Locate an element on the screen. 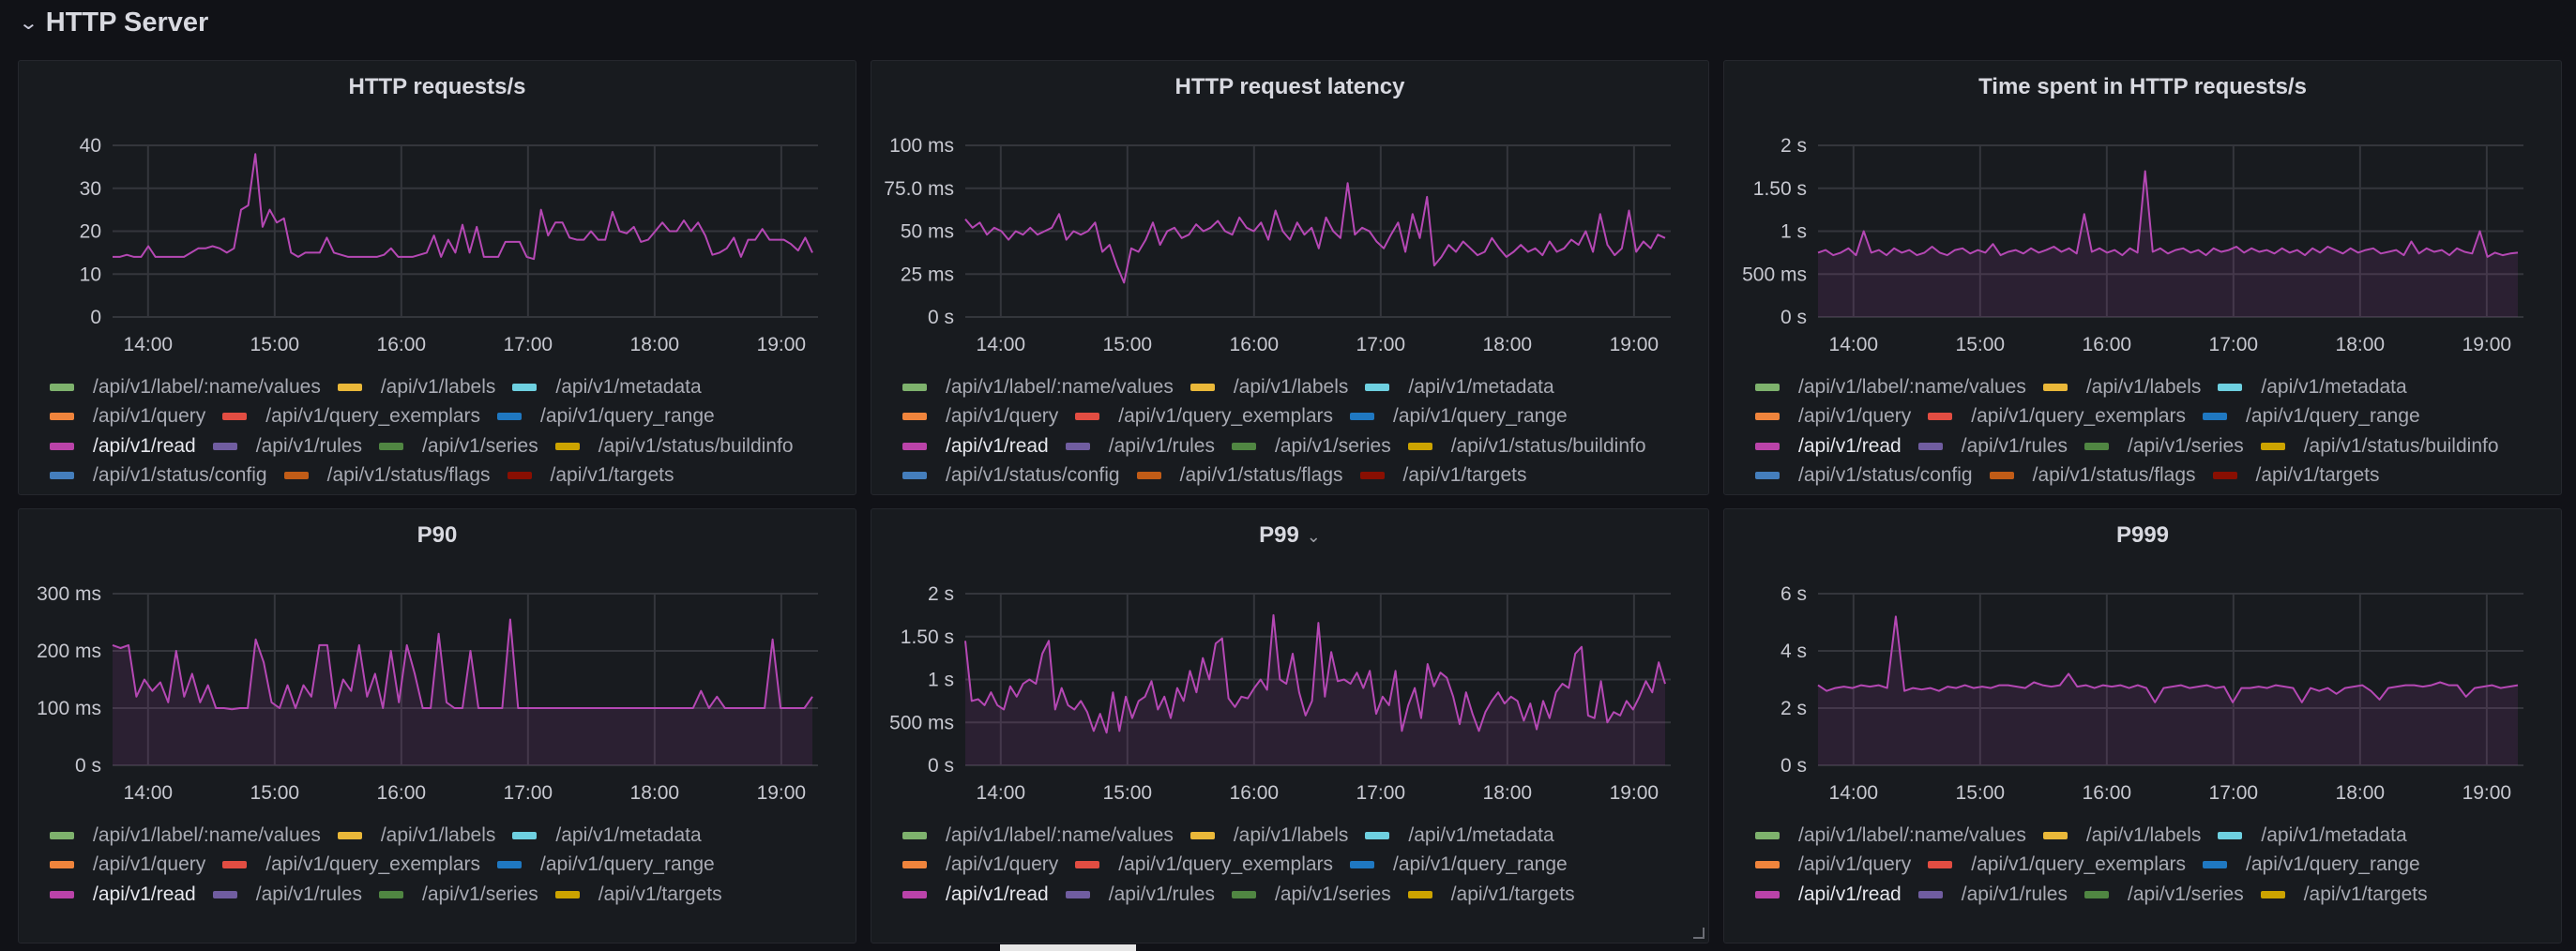 Image resolution: width=2576 pixels, height=951 pixels. x-tick-label: 16:00 is located at coordinates (1255, 344).